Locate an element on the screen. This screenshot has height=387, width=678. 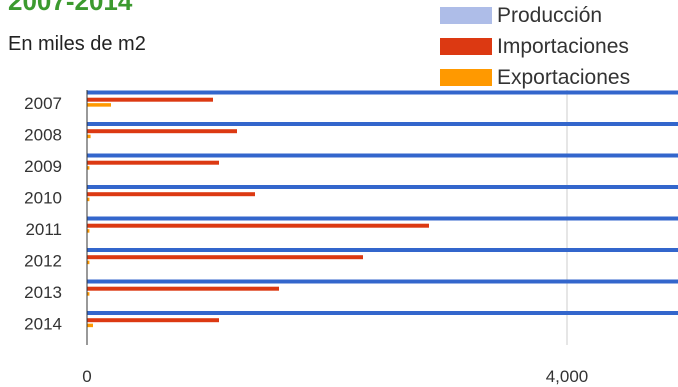
bar-2010-exportaciones is located at coordinates (88, 199).